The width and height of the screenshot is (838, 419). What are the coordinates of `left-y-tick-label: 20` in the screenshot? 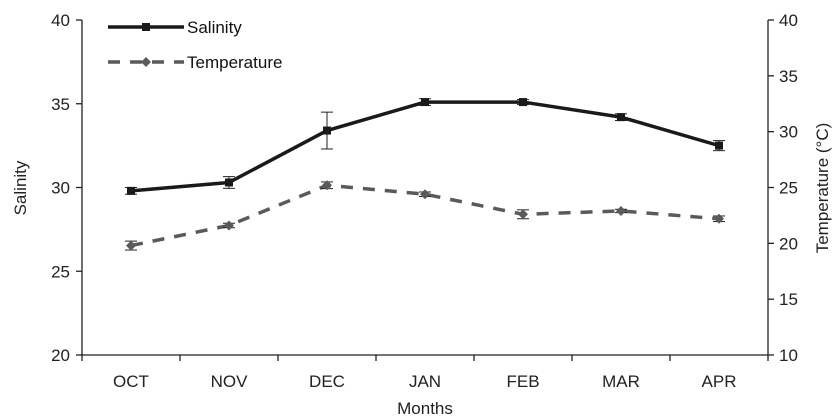 It's located at (60, 355).